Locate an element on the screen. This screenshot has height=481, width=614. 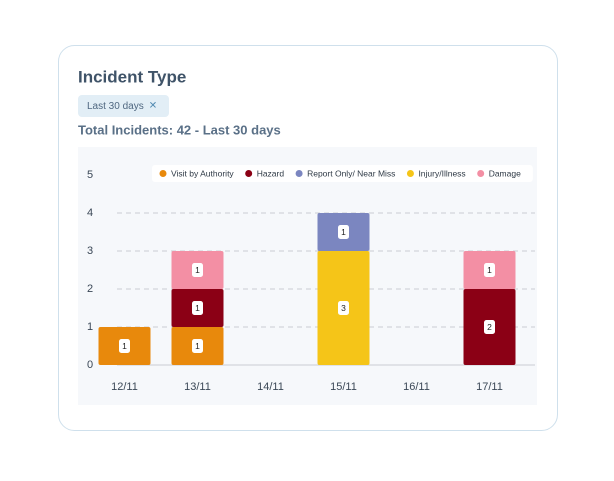
legend-label: Hazard is located at coordinates (271, 173).